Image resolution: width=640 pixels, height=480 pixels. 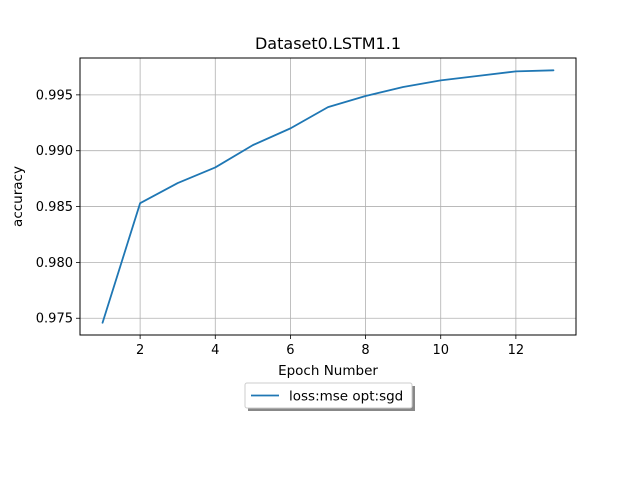 What do you see at coordinates (54, 207) in the screenshot?
I see `y-tick-label: 0.985` at bounding box center [54, 207].